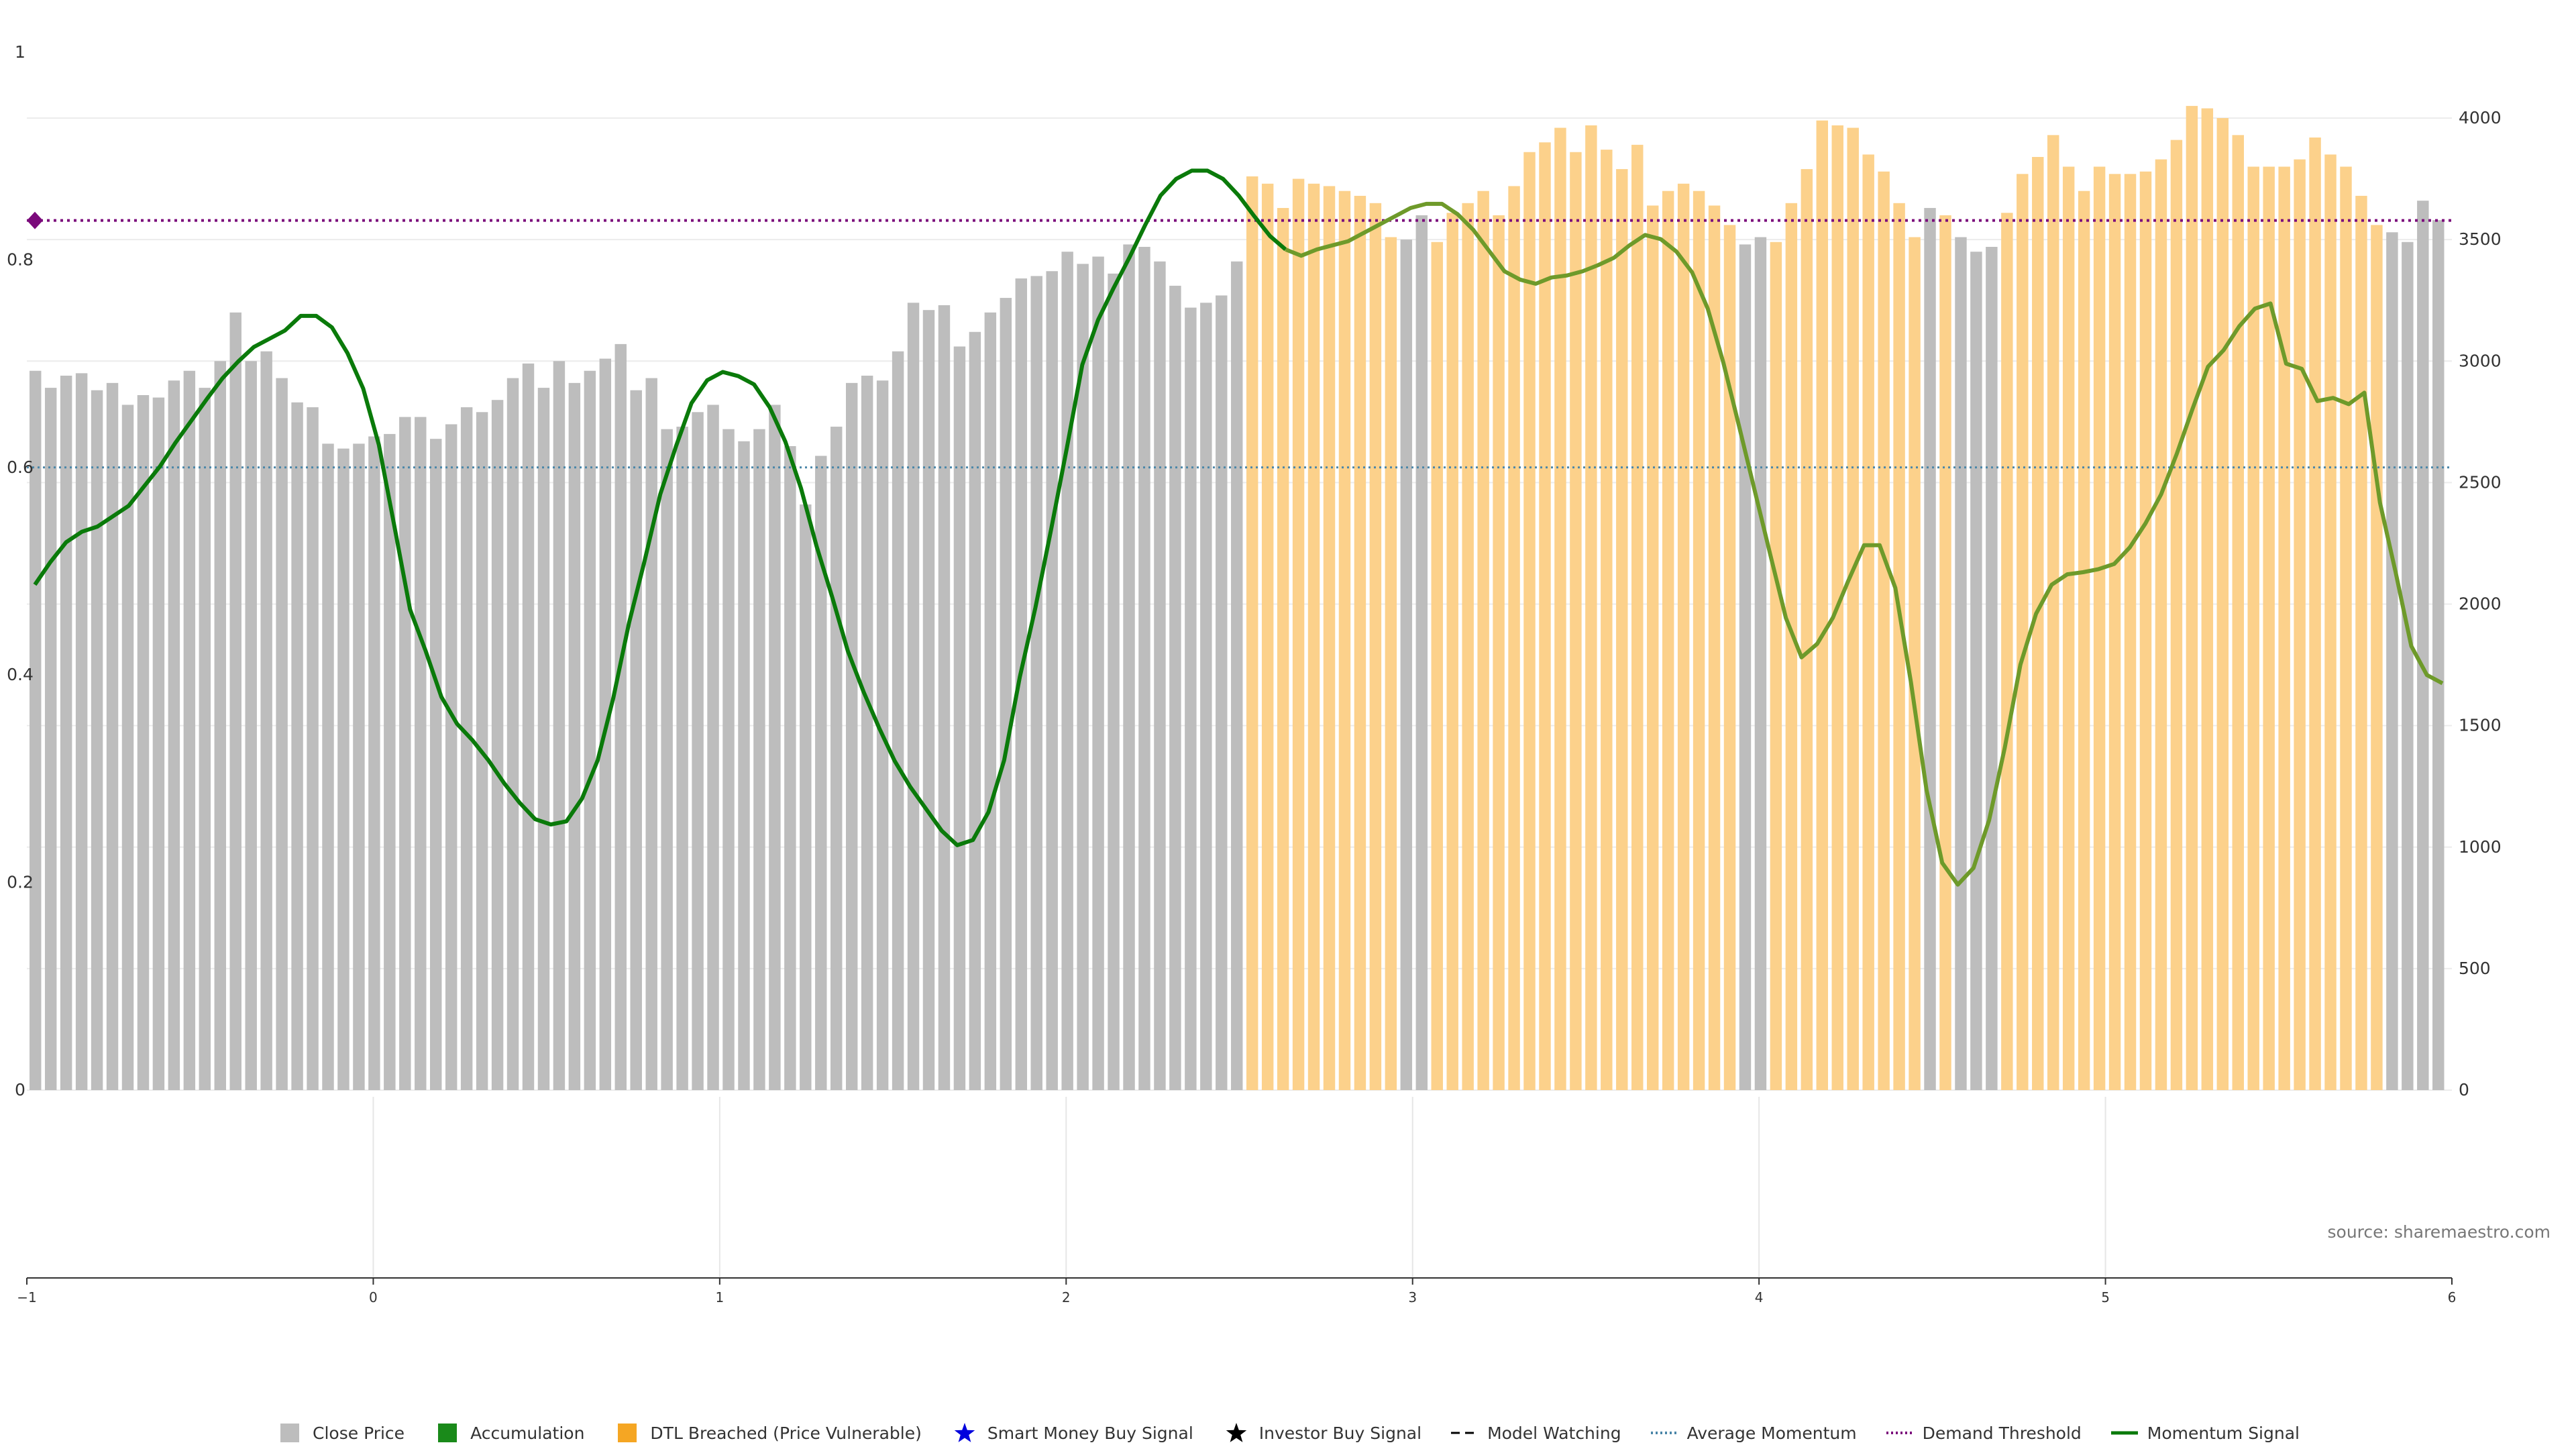  I want to click on right-axis-tick-label: 0, so click(2464, 1089).